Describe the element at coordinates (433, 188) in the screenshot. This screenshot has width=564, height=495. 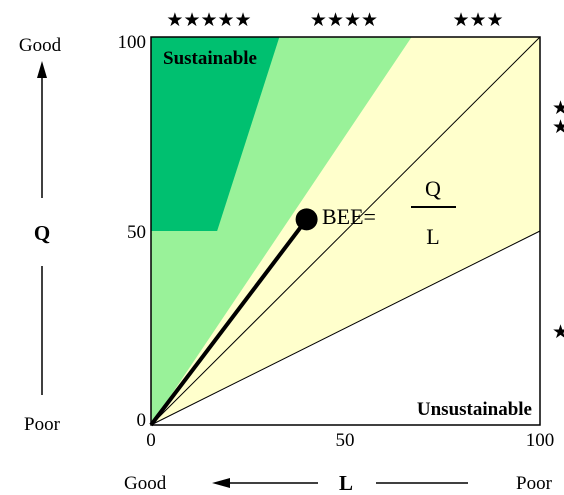
I see `bee-formula-numerator: Q` at that location.